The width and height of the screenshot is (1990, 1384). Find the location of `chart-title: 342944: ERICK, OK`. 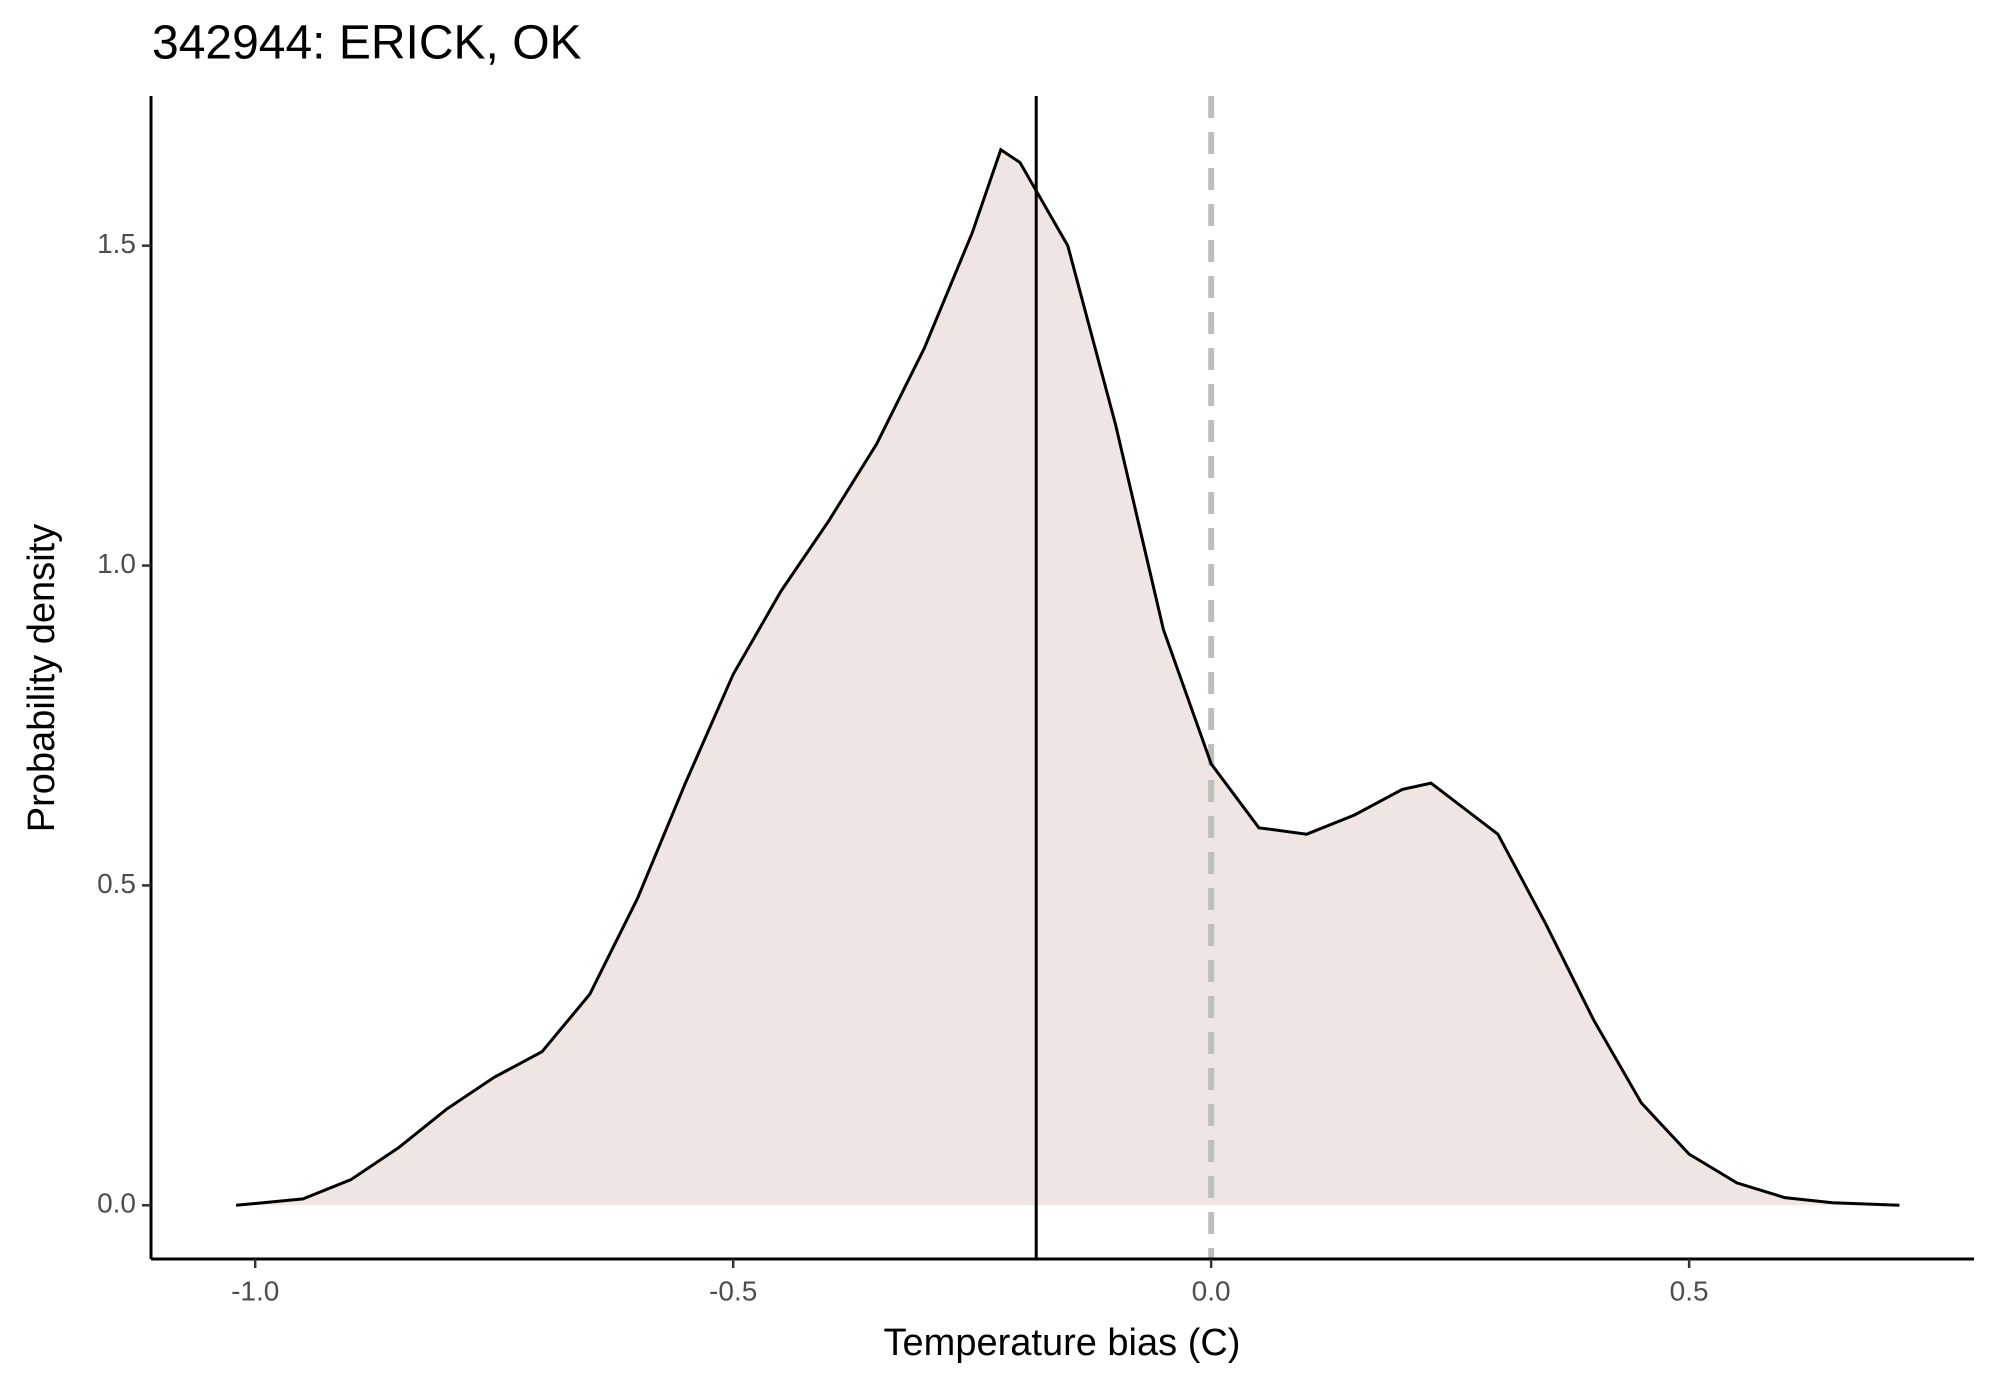

chart-title: 342944: ERICK, OK is located at coordinates (367, 43).